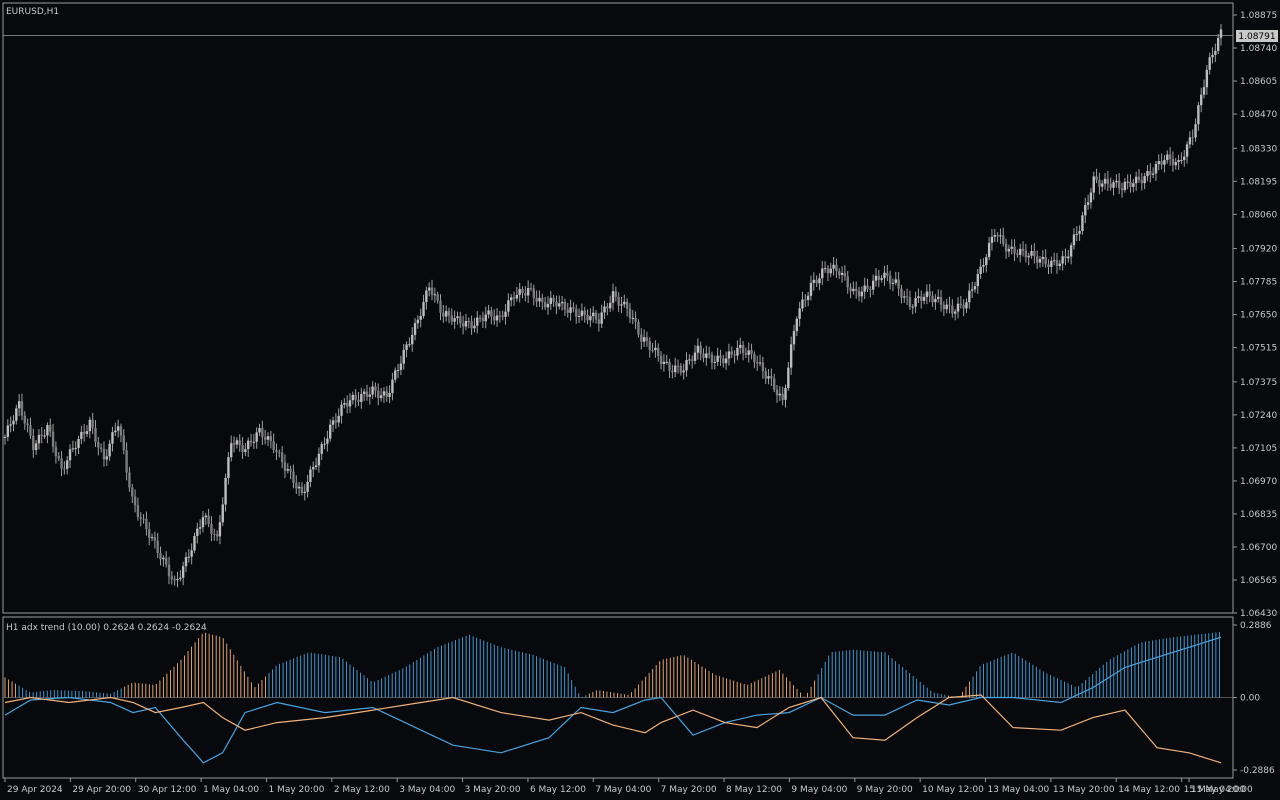 This screenshot has height=800, width=1280. I want to click on price-tick-label: 1.06430, so click(1258, 614).